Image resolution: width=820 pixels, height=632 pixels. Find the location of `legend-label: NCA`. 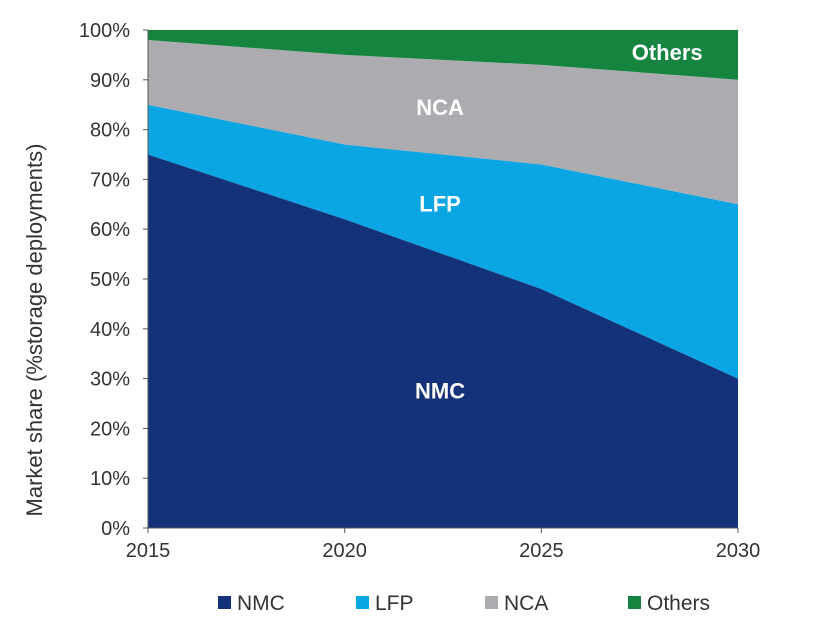

legend-label: NCA is located at coordinates (526, 603).